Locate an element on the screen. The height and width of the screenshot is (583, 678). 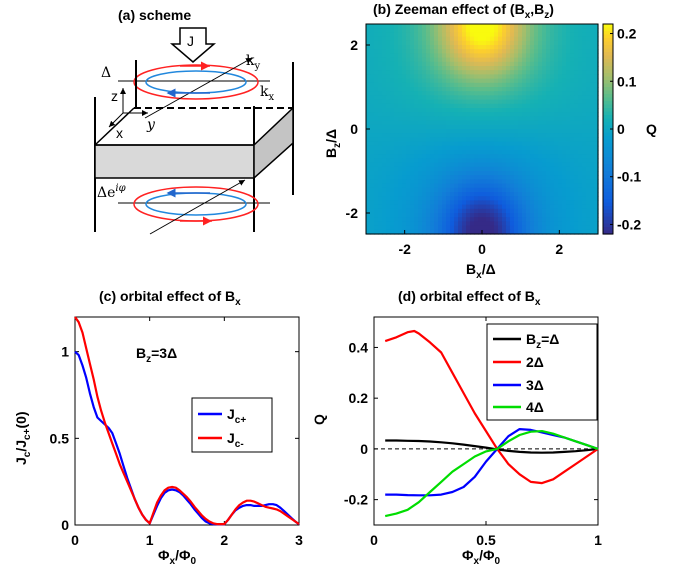
upper-orbit-red is located at coordinates (196, 82).